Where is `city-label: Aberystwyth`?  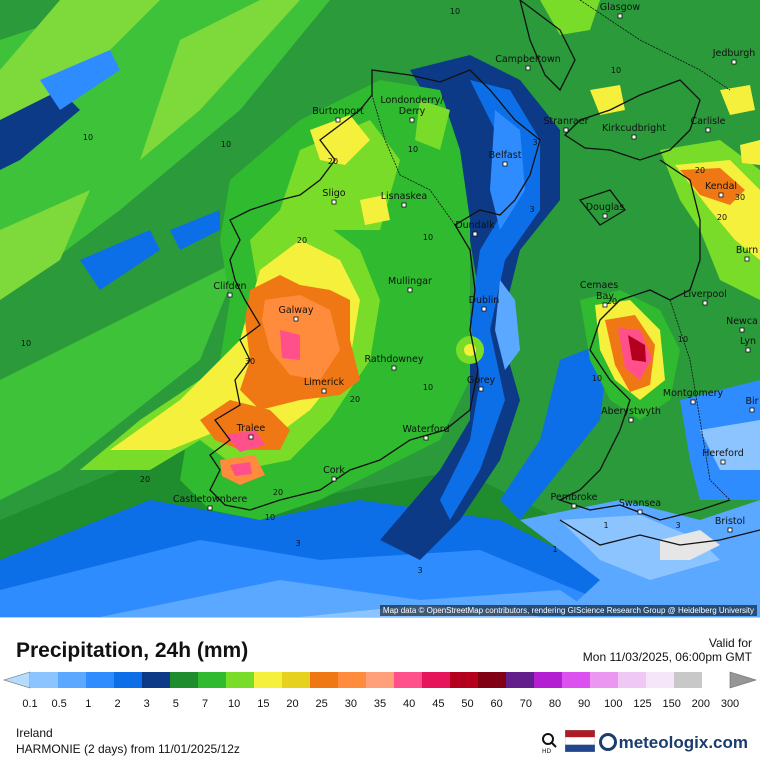 city-label: Aberystwyth is located at coordinates (631, 411).